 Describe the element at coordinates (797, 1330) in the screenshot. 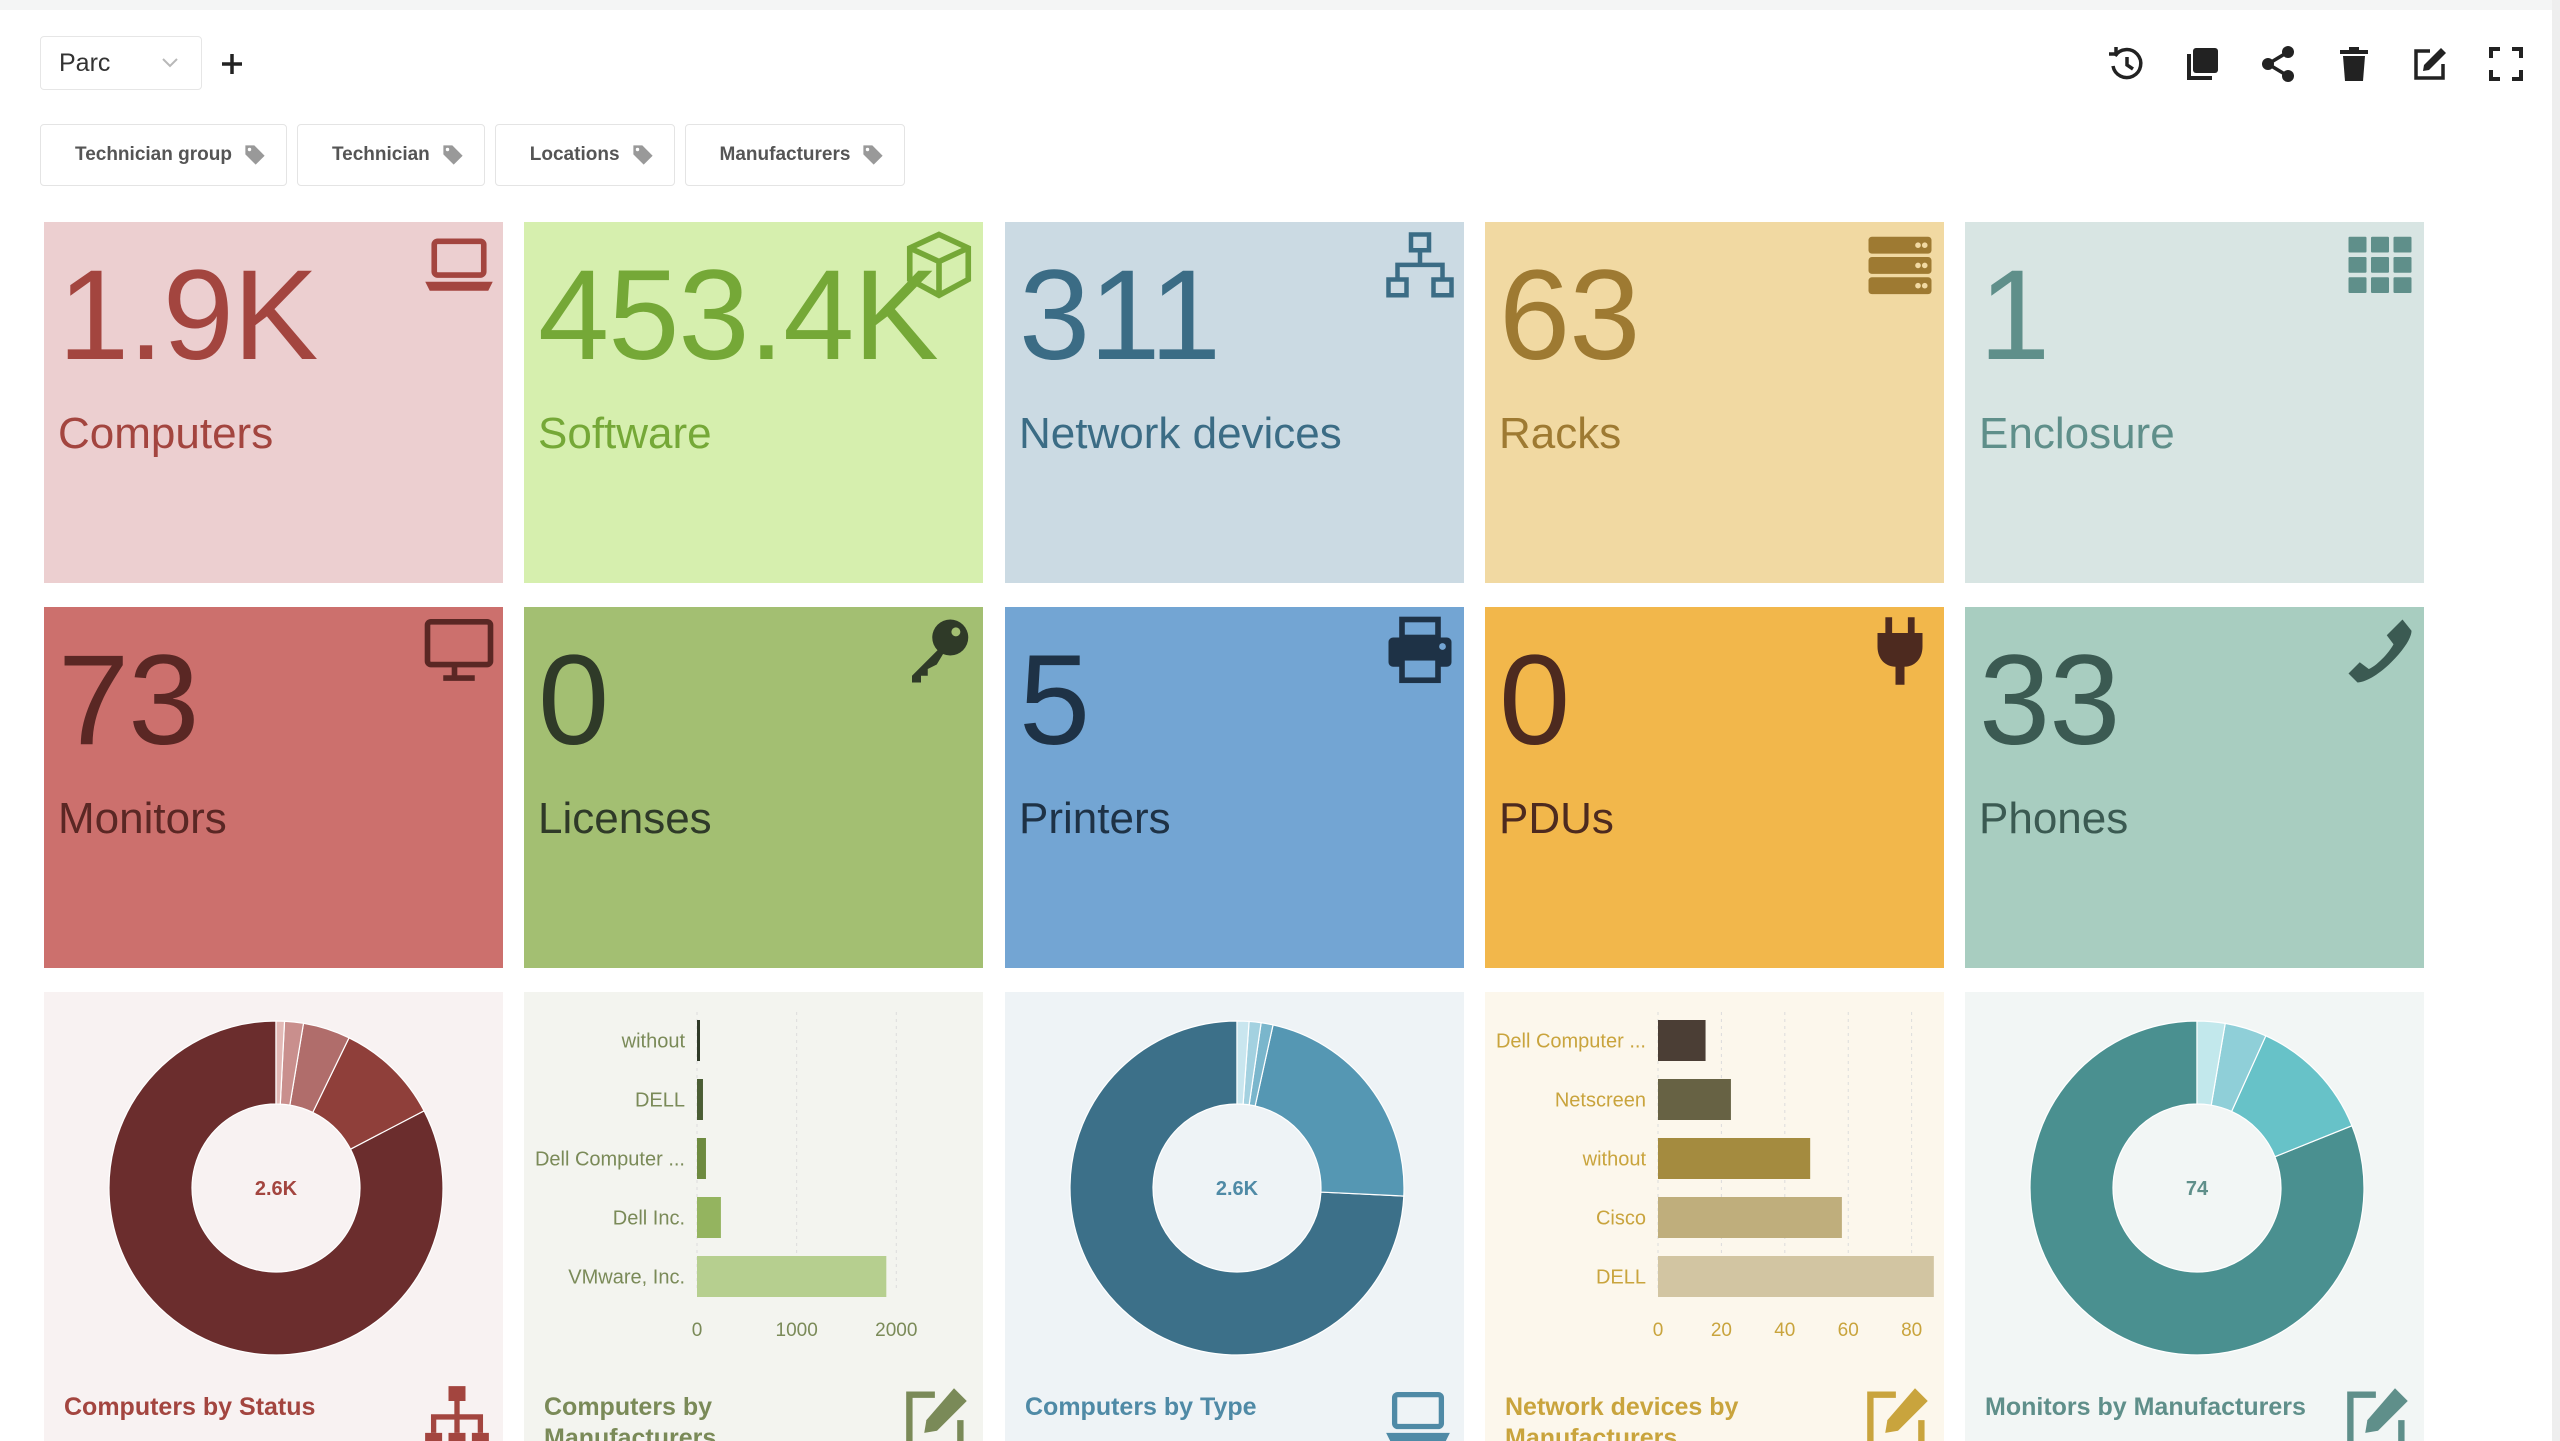

I see `x-tick-label: 1000` at that location.